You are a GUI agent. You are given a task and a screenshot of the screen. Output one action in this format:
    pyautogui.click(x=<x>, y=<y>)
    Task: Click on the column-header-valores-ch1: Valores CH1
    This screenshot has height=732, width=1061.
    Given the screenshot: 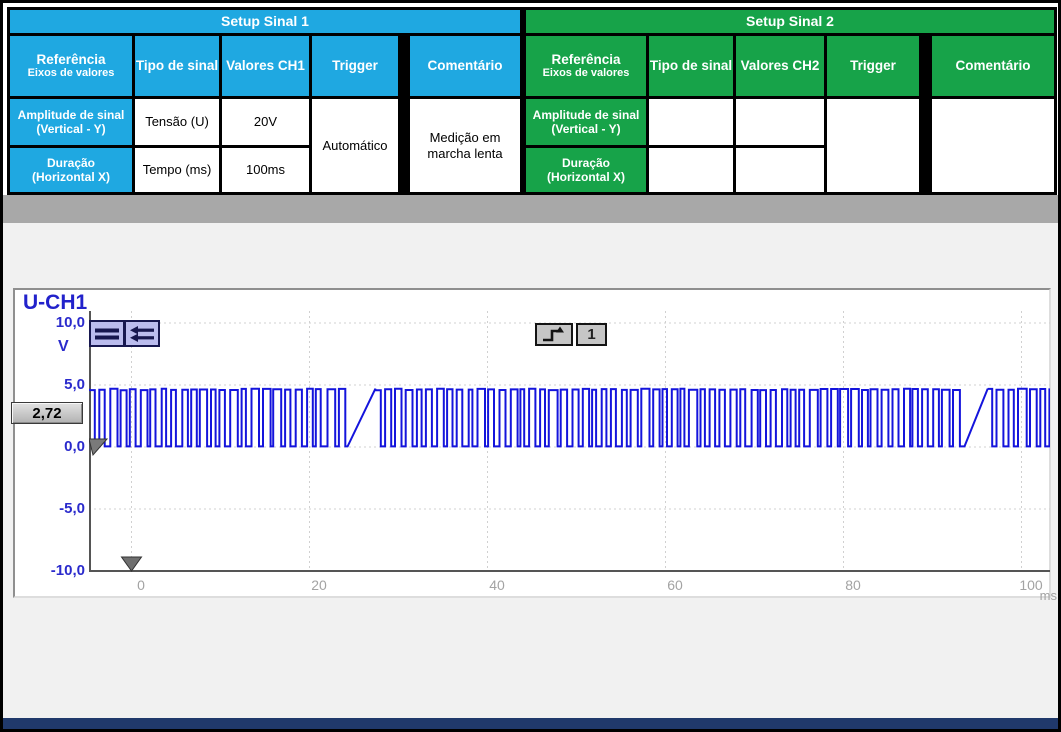 What is the action you would take?
    pyautogui.click(x=265, y=66)
    